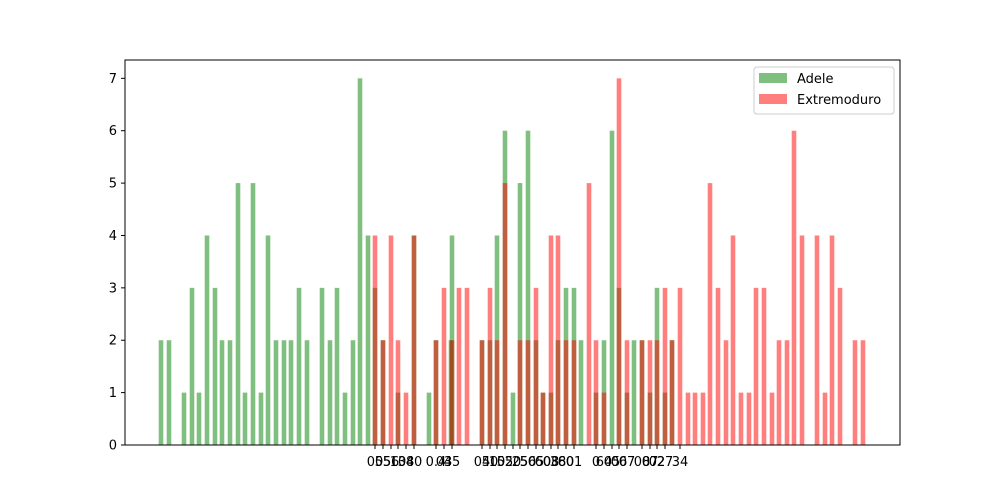 The width and height of the screenshot is (1000, 500). What do you see at coordinates (551, 462) in the screenshot?
I see `x-tick-label-18: 08` at bounding box center [551, 462].